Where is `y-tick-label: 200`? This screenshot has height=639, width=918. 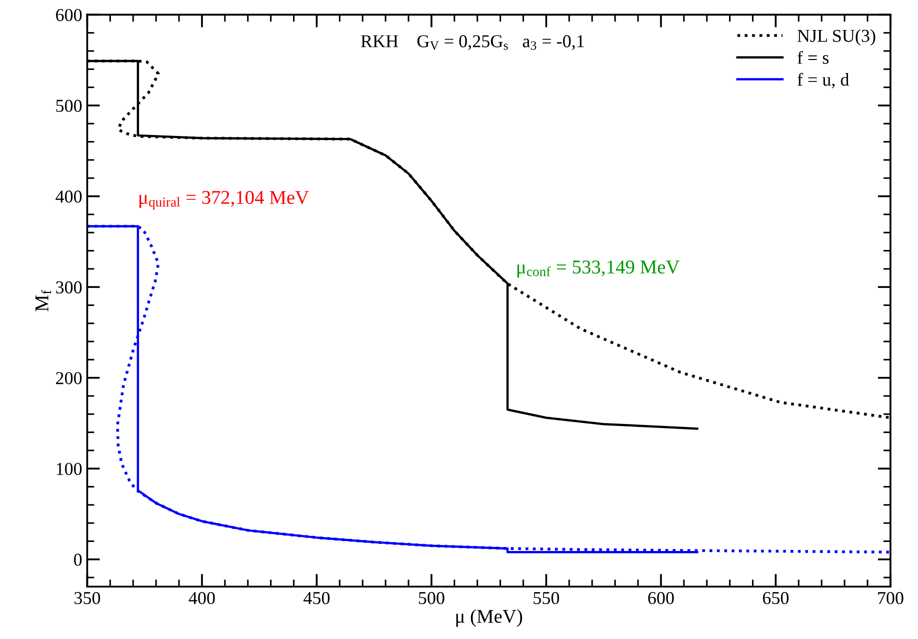 y-tick-label: 200 is located at coordinates (69, 378).